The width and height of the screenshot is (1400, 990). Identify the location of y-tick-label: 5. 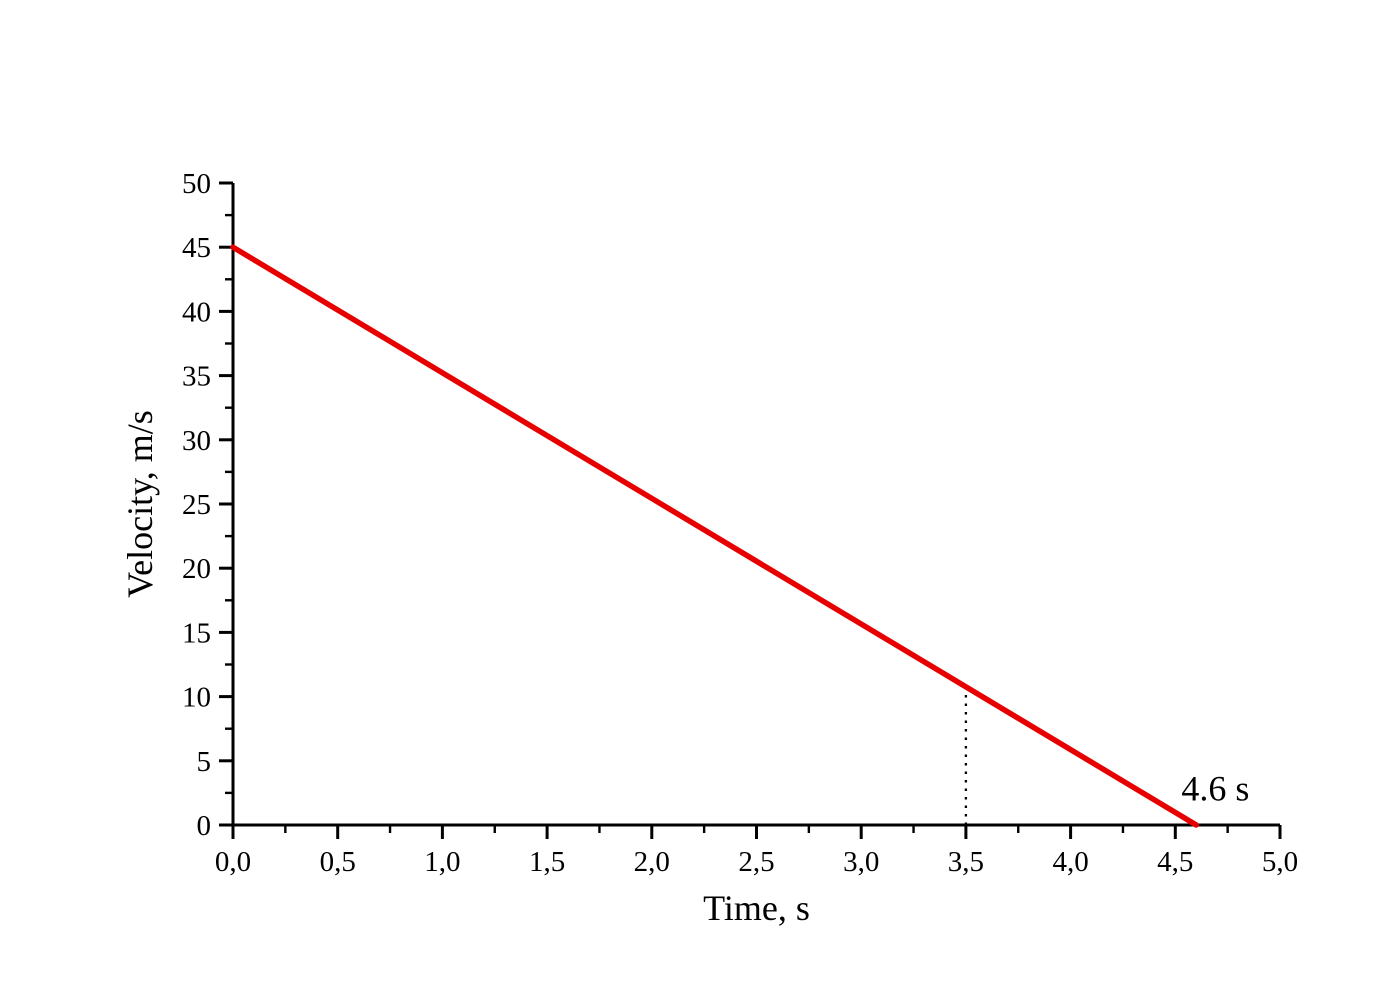
(204, 762).